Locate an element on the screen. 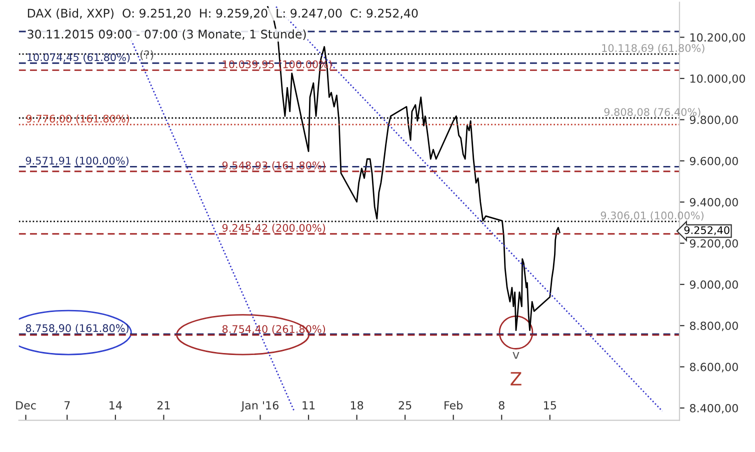 This screenshot has height=452, width=755. x-tick-label: 15 is located at coordinates (550, 405).